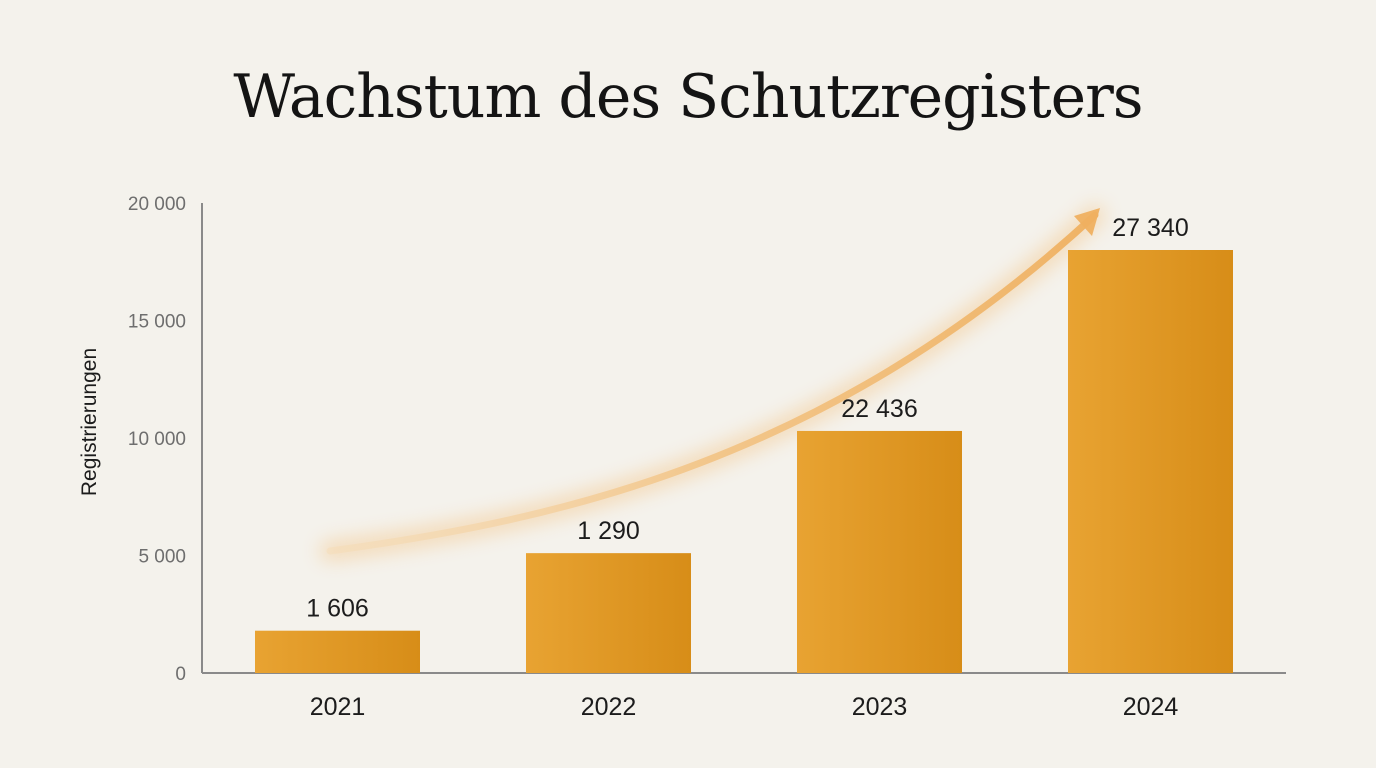 Image resolution: width=1376 pixels, height=768 pixels. Describe the element at coordinates (1150, 461) in the screenshot. I see `bar-2024` at that location.